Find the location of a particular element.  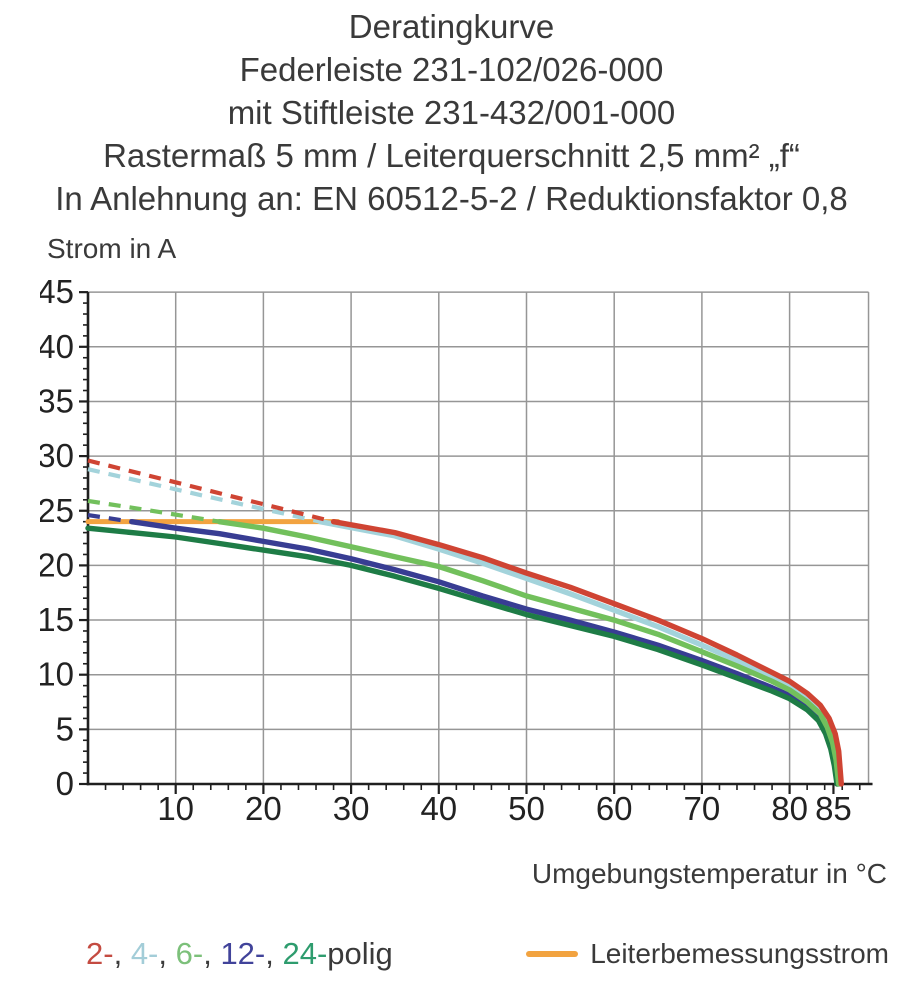

x-tick-label: 50 is located at coordinates (526, 808).